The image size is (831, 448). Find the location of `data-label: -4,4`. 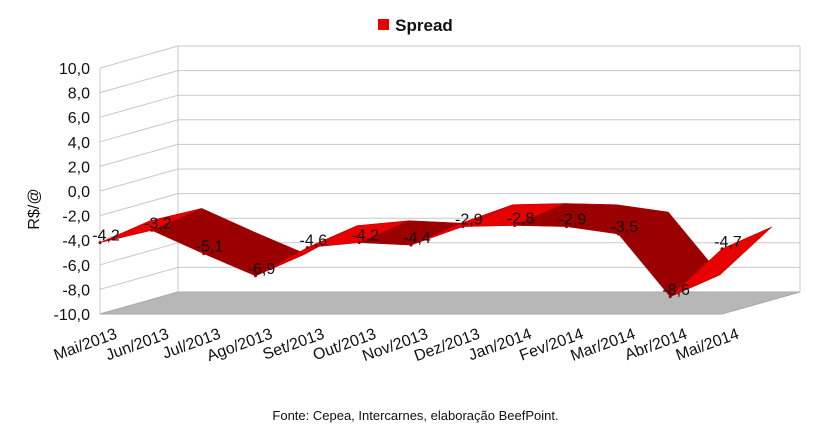

data-label: -4,4 is located at coordinates (417, 238).